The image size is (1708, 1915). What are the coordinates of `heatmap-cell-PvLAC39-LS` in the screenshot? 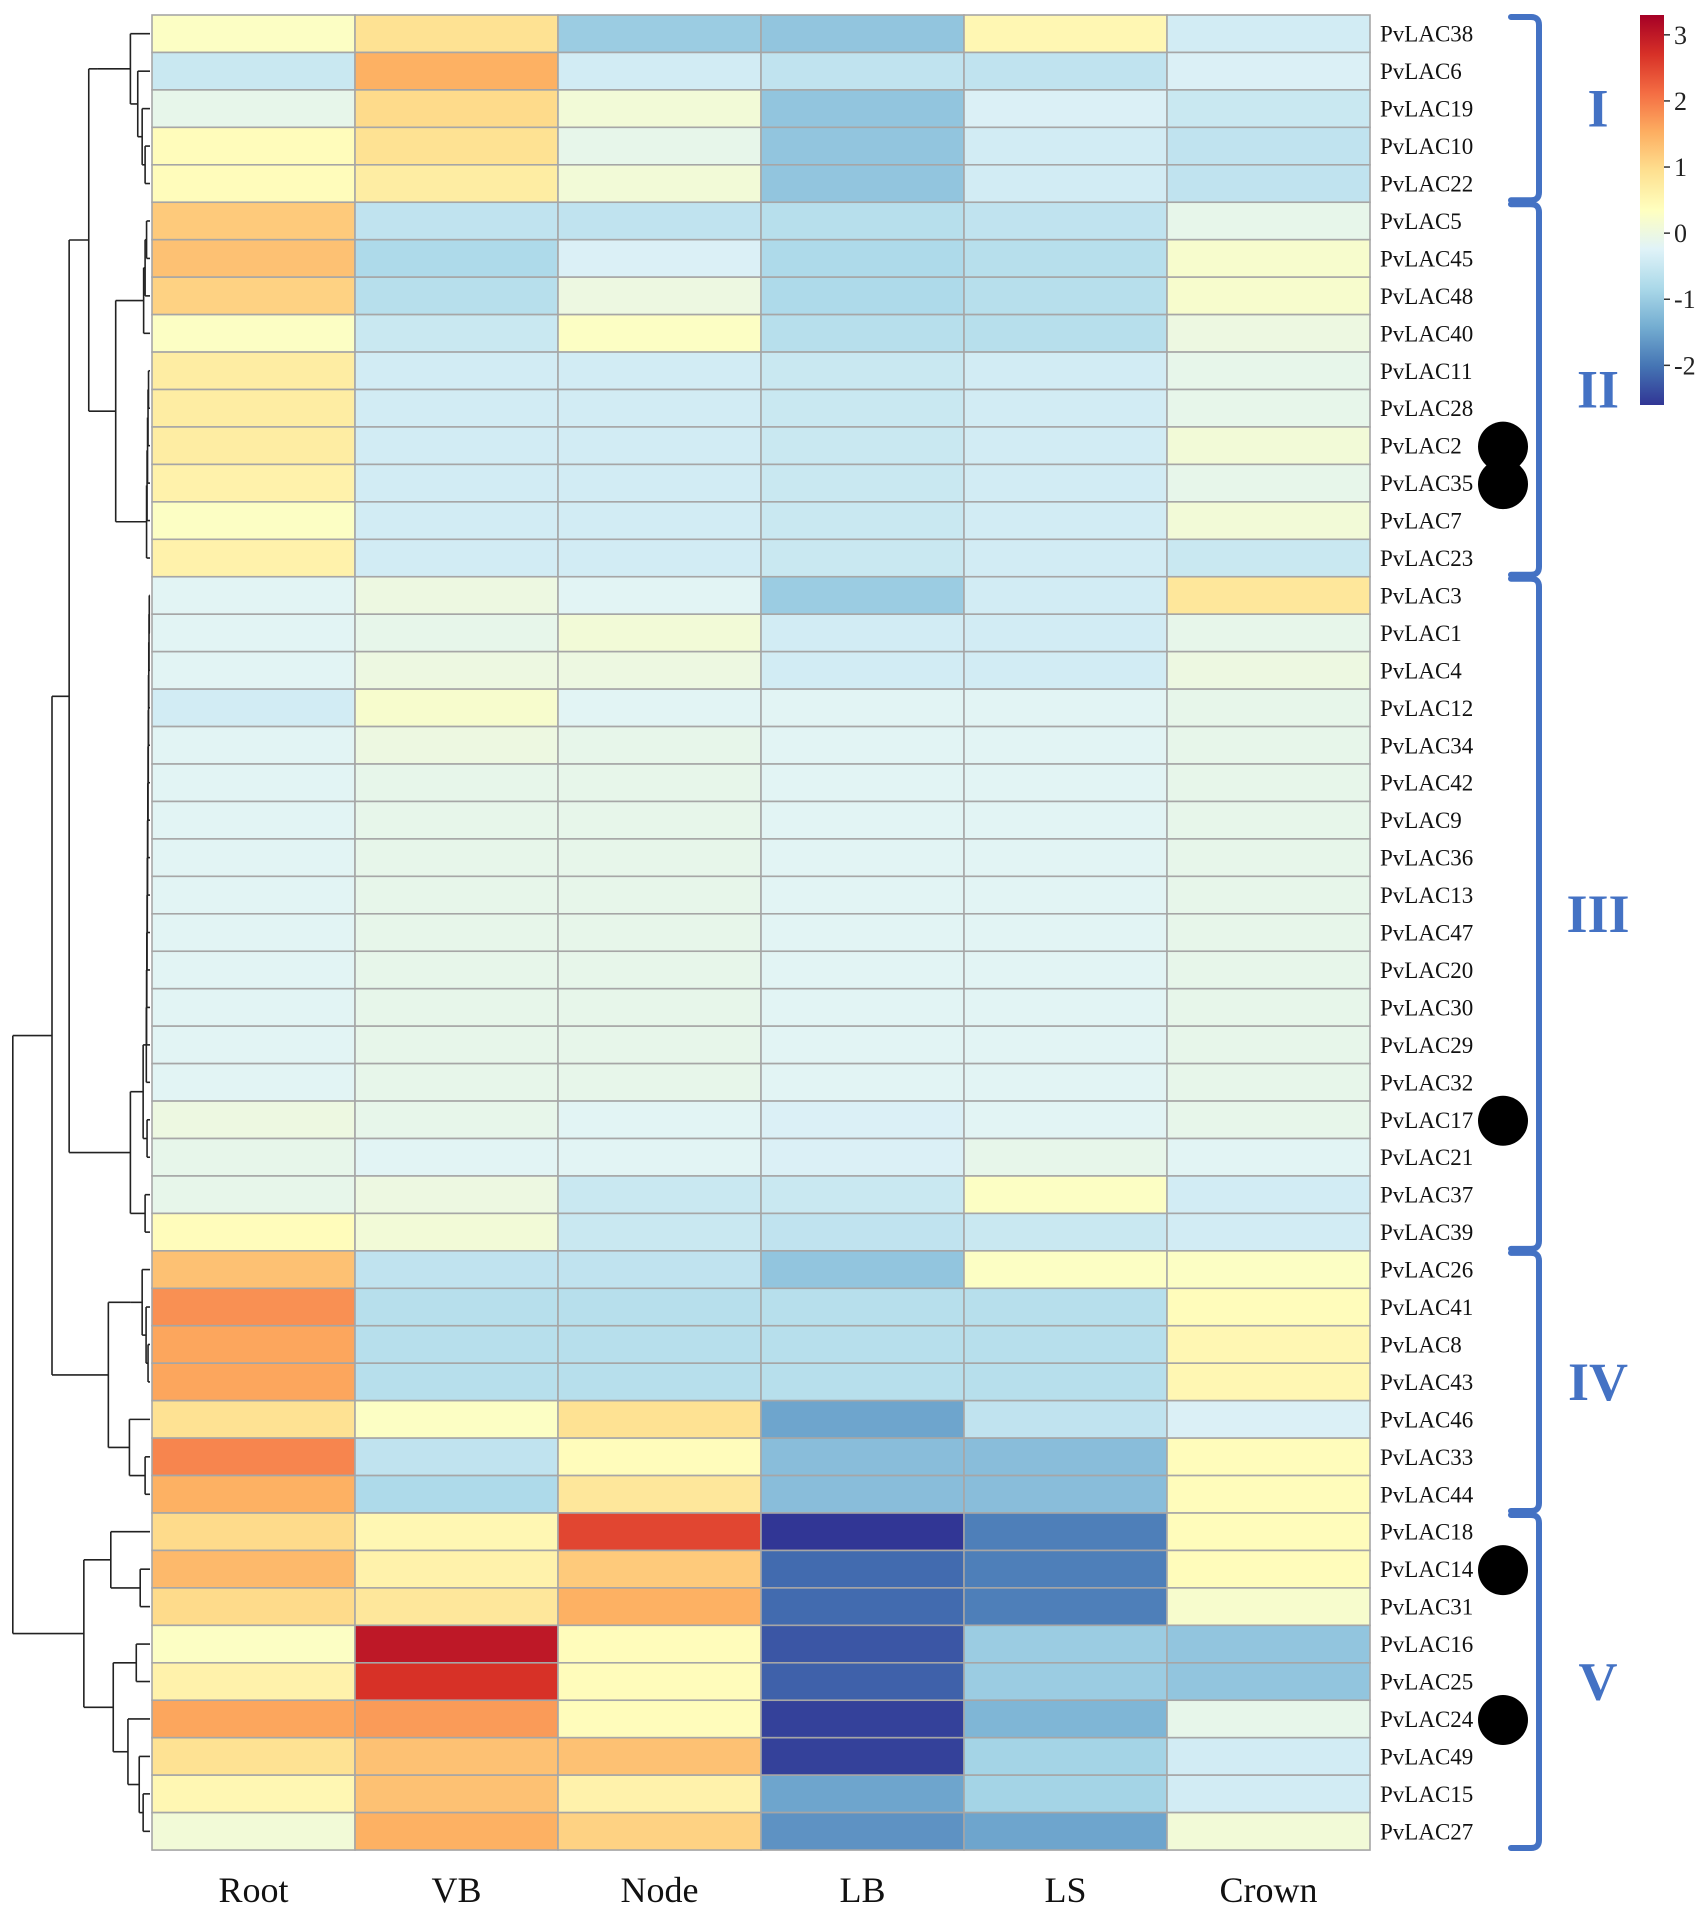 It's located at (1065, 1232).